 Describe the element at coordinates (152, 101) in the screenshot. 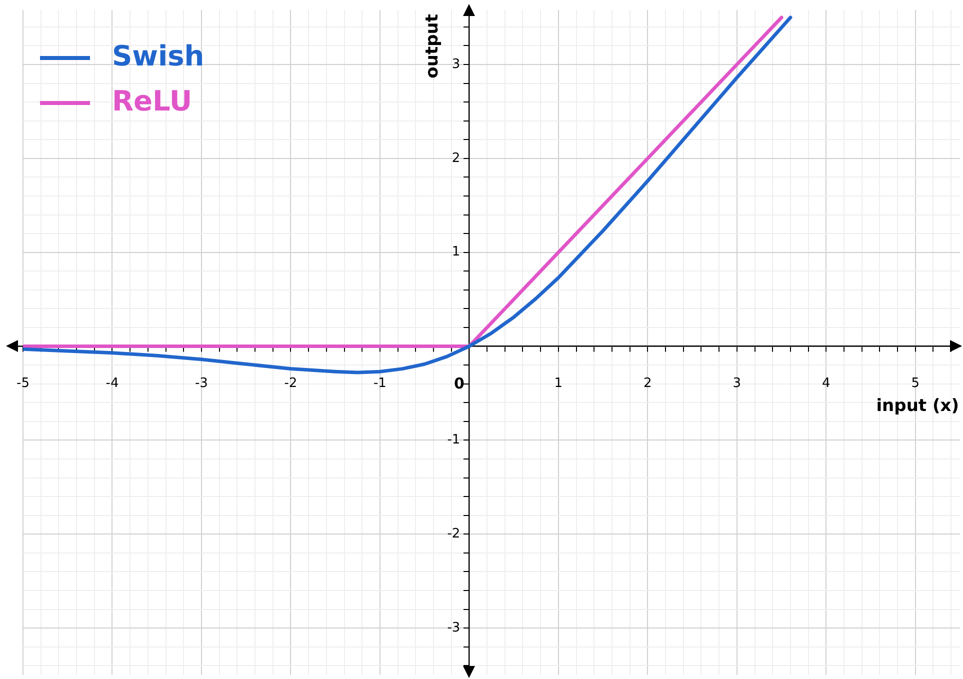

I see `legend-label: ReLU` at that location.